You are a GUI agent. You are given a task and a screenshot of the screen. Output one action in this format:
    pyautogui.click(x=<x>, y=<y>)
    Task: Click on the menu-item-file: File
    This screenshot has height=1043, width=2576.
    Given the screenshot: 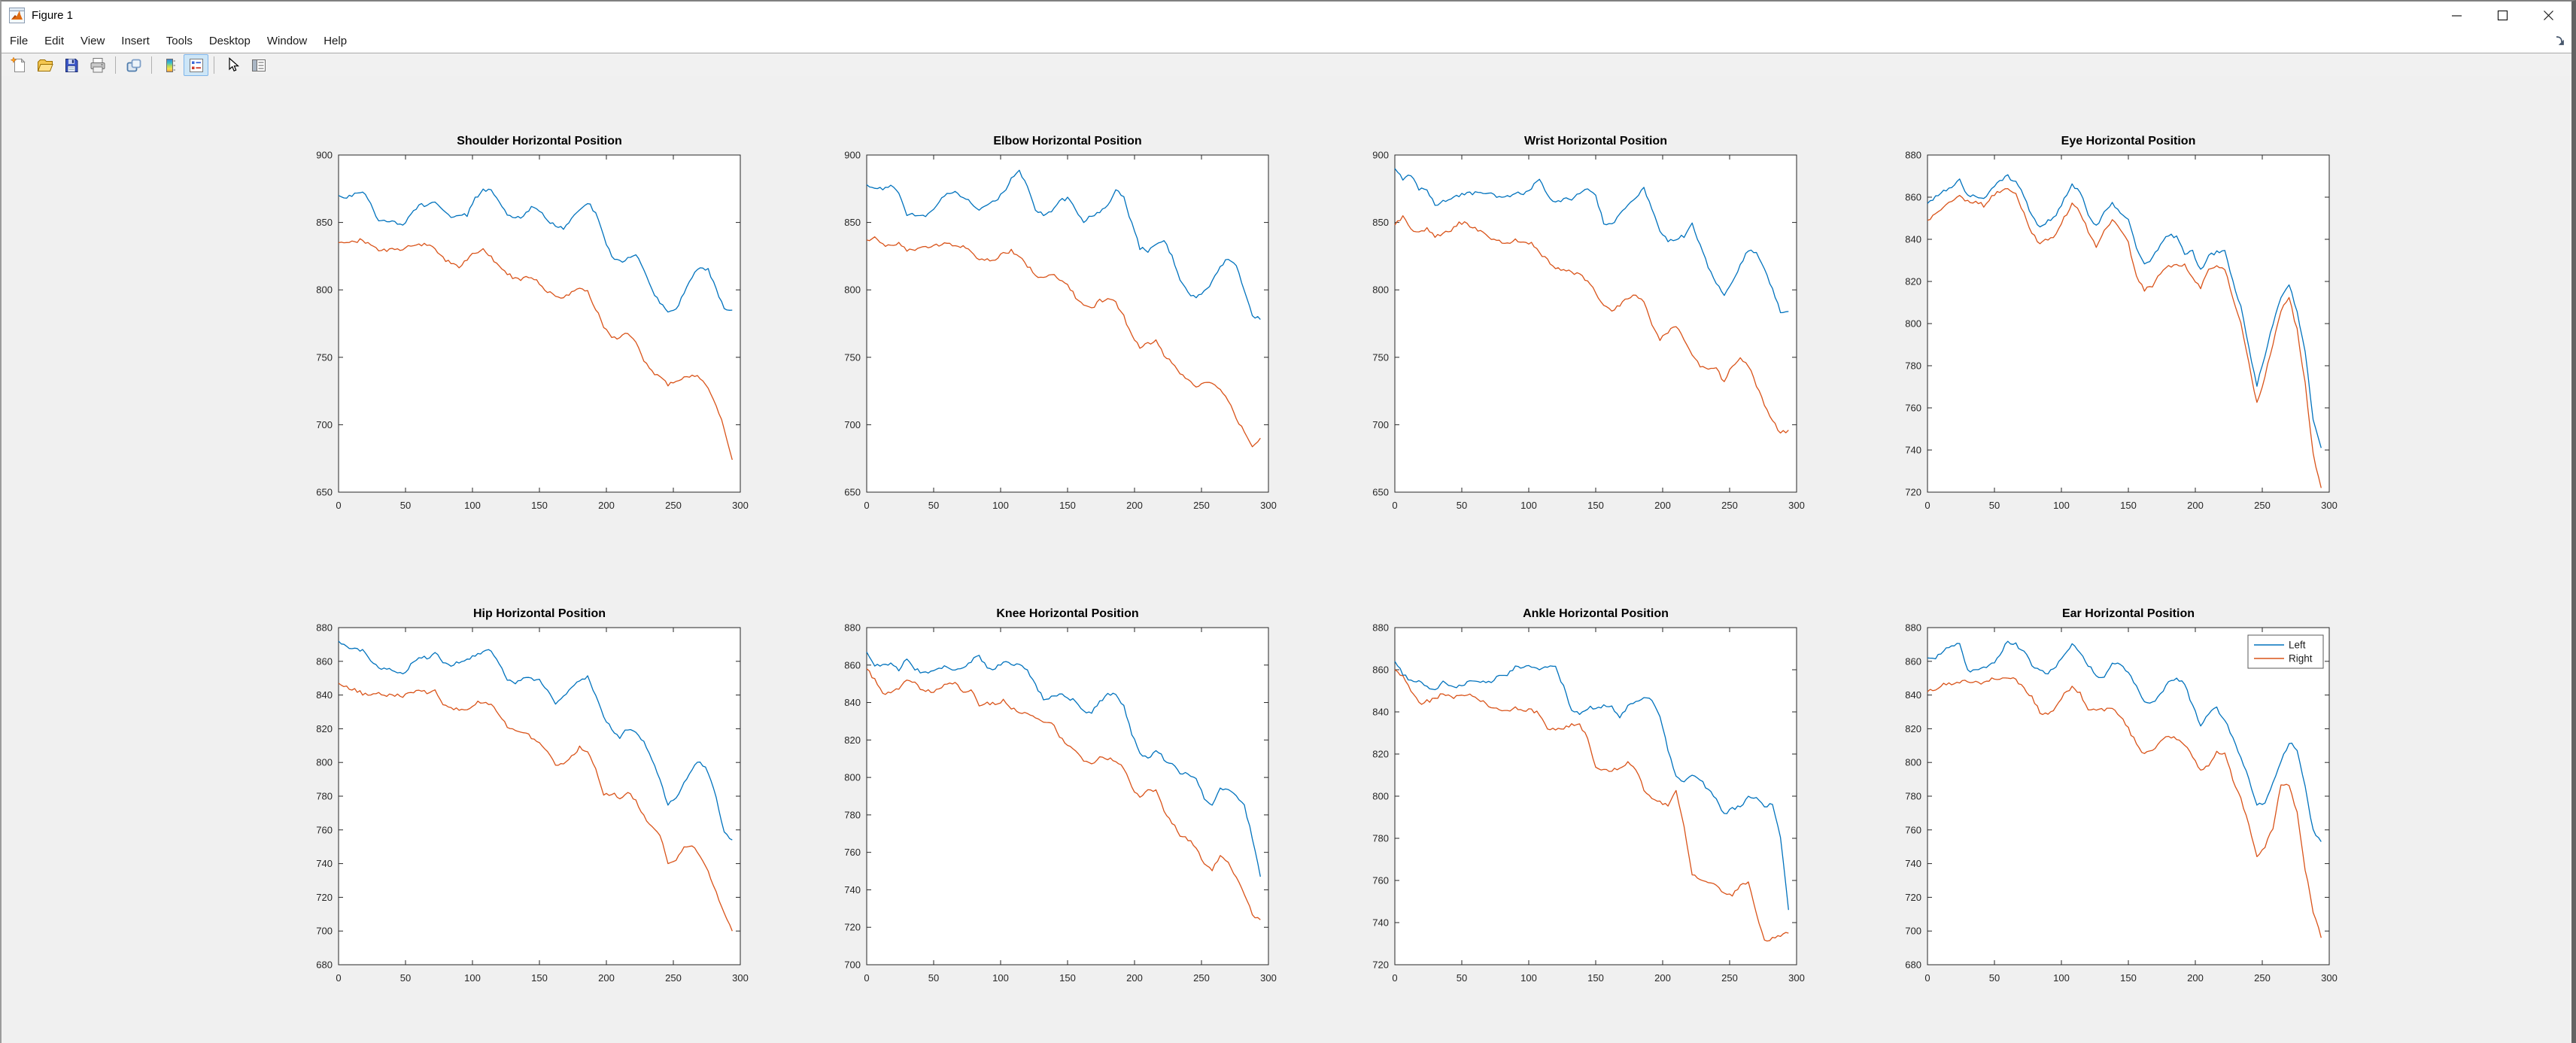 What is the action you would take?
    pyautogui.click(x=19, y=41)
    